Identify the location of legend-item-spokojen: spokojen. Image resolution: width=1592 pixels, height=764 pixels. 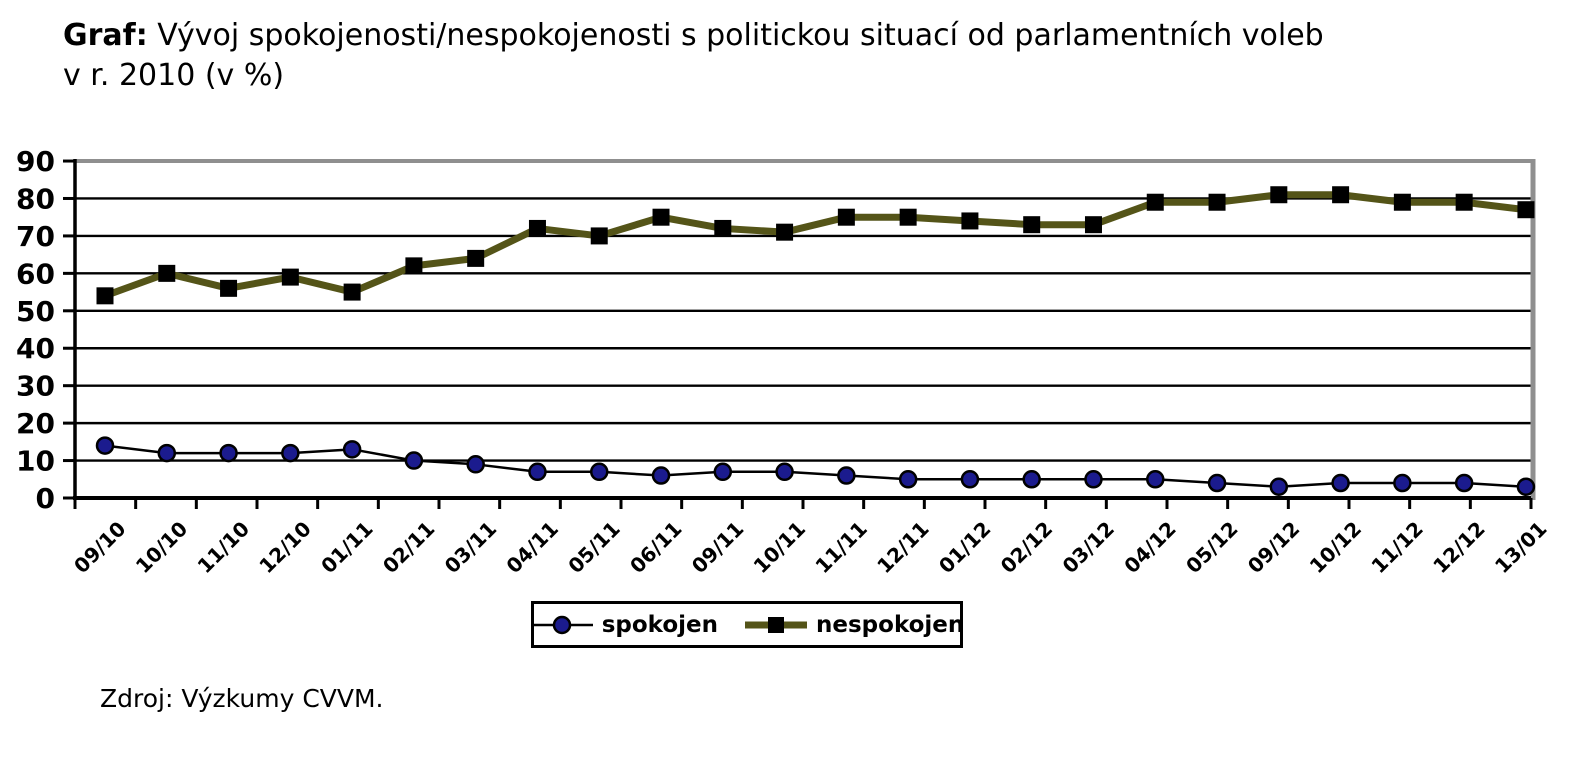
(624, 625).